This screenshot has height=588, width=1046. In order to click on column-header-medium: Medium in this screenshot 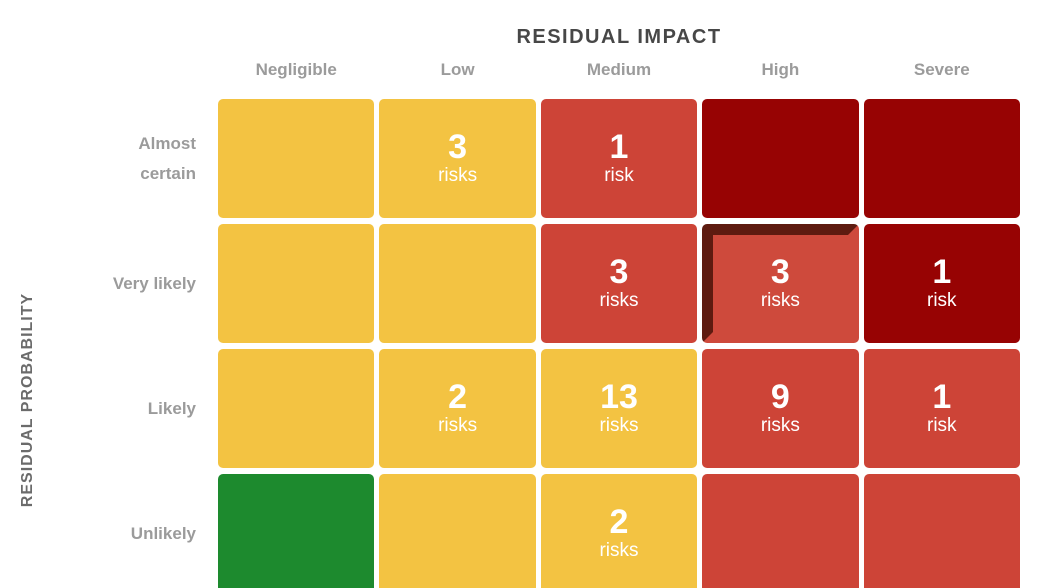, I will do `click(619, 69)`.